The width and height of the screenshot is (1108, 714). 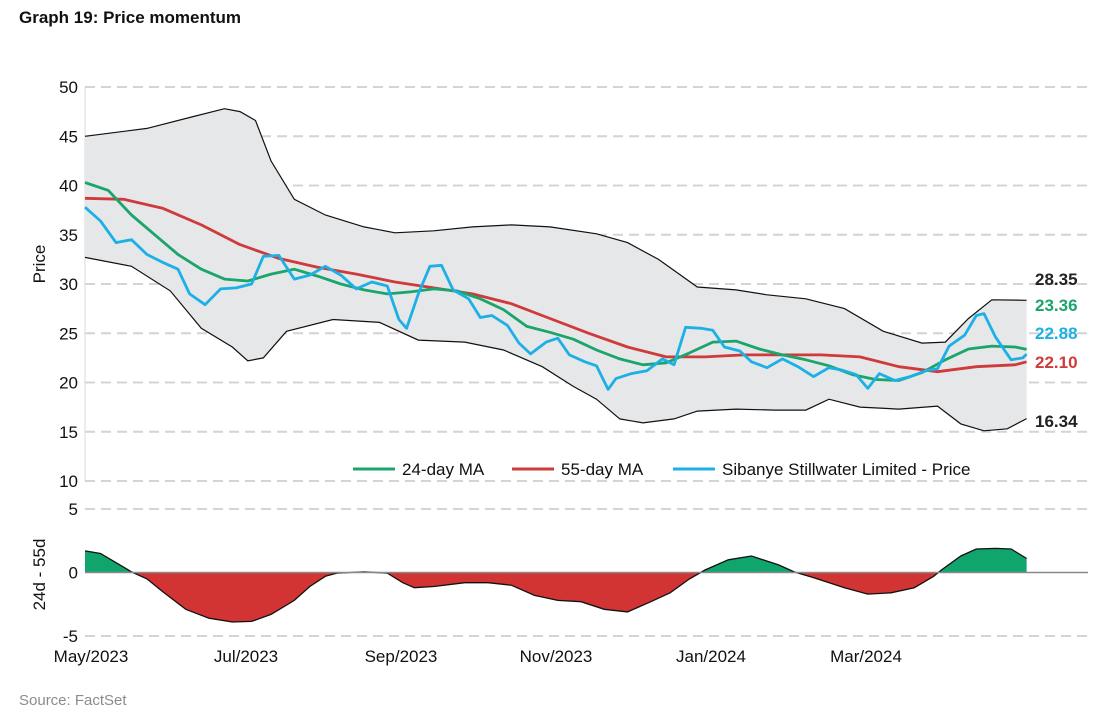 What do you see at coordinates (39, 575) in the screenshot?
I see `oscillator-y-axis-label: 24d - 55d` at bounding box center [39, 575].